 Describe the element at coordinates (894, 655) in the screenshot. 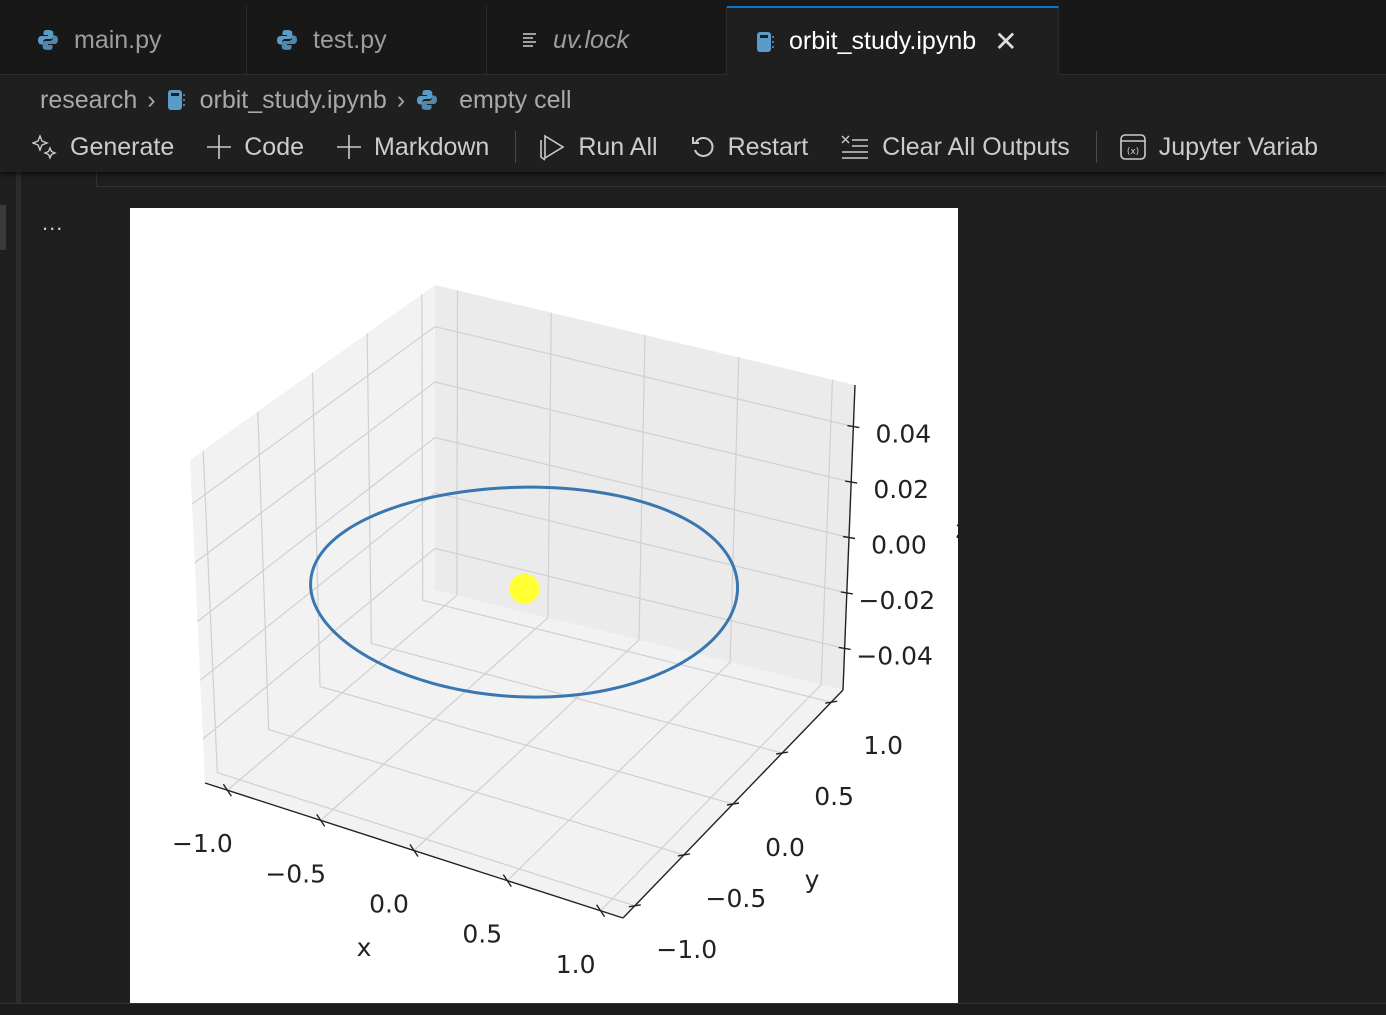

I see `z-tick-label: −0.04` at that location.